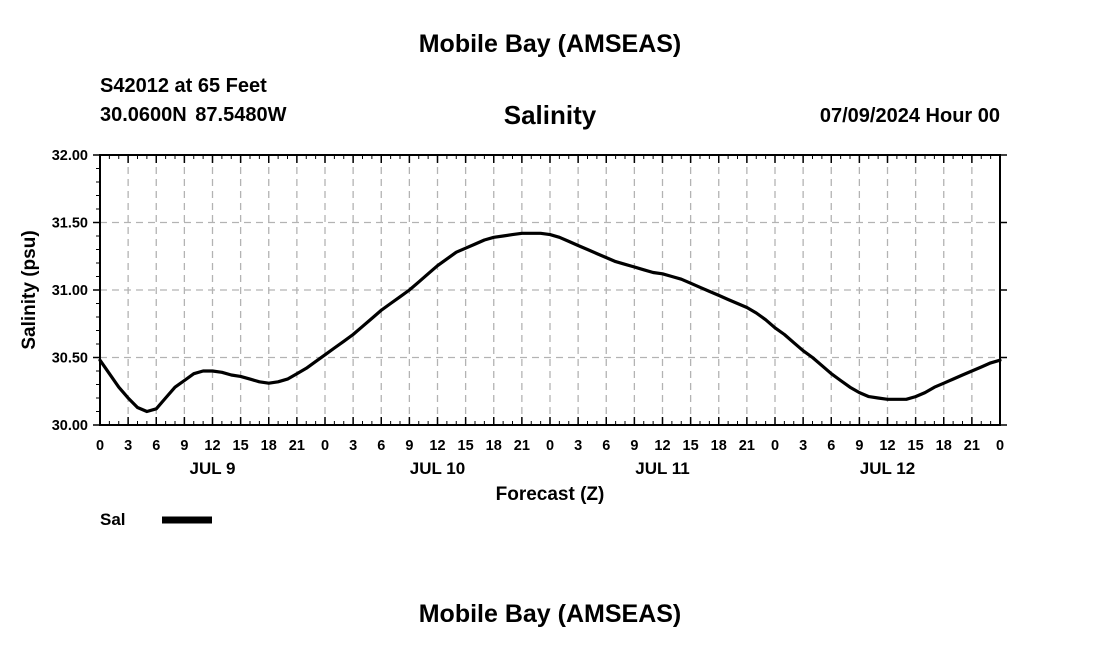 This screenshot has width=1100, height=650. Describe the element at coordinates (550, 614) in the screenshot. I see `footer-title: Mobile Bay (AMSEAS)` at that location.